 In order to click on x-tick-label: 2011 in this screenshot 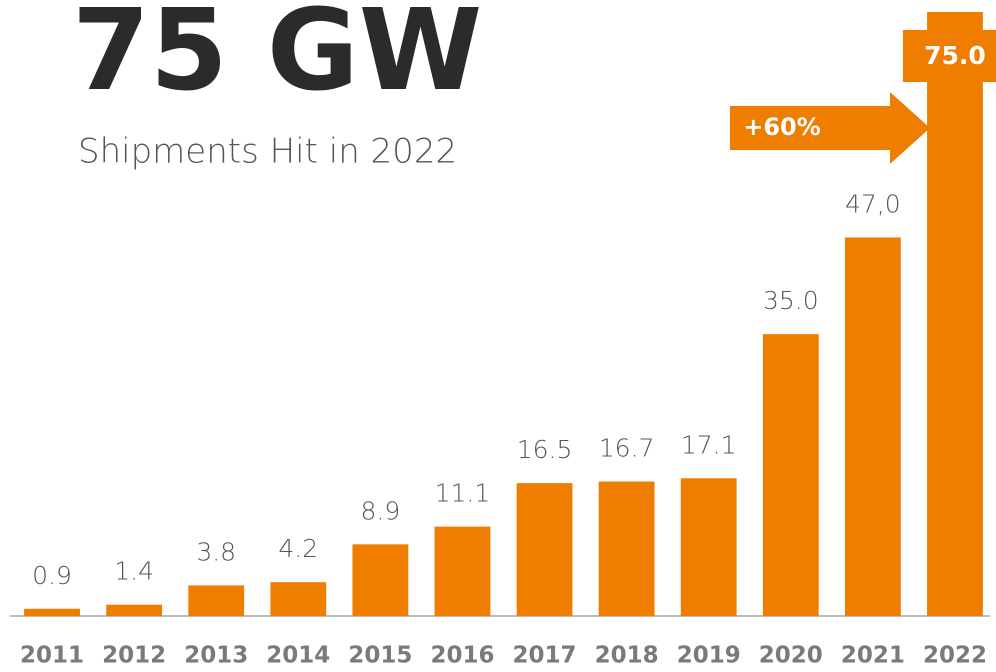, I will do `click(52, 656)`.